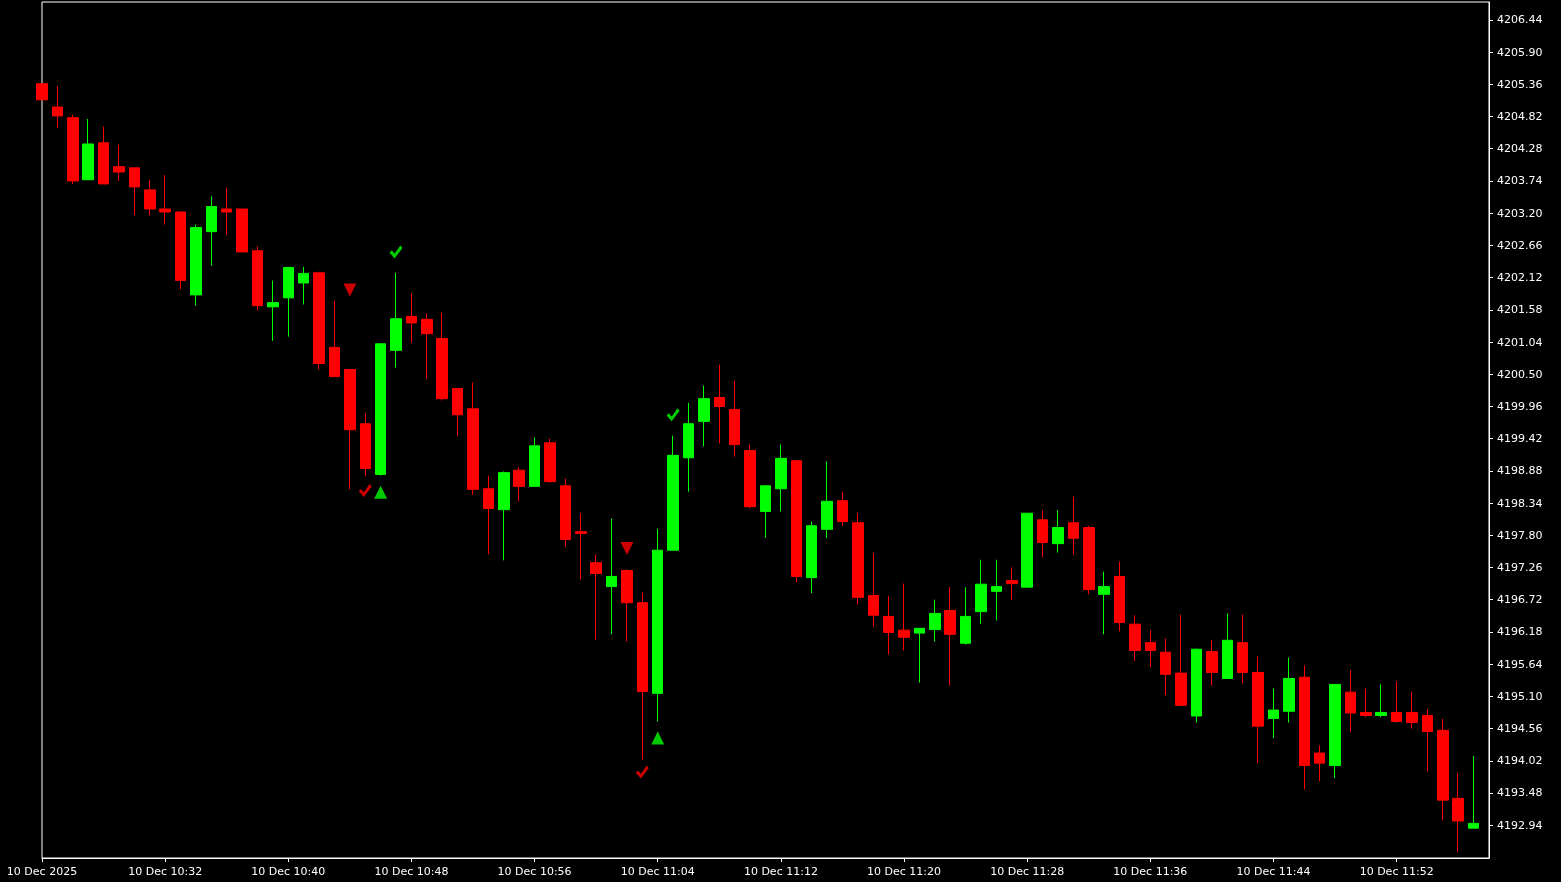 The width and height of the screenshot is (1561, 882). Describe the element at coordinates (1520, 84) in the screenshot. I see `y-tick-label: 4205.36` at that location.